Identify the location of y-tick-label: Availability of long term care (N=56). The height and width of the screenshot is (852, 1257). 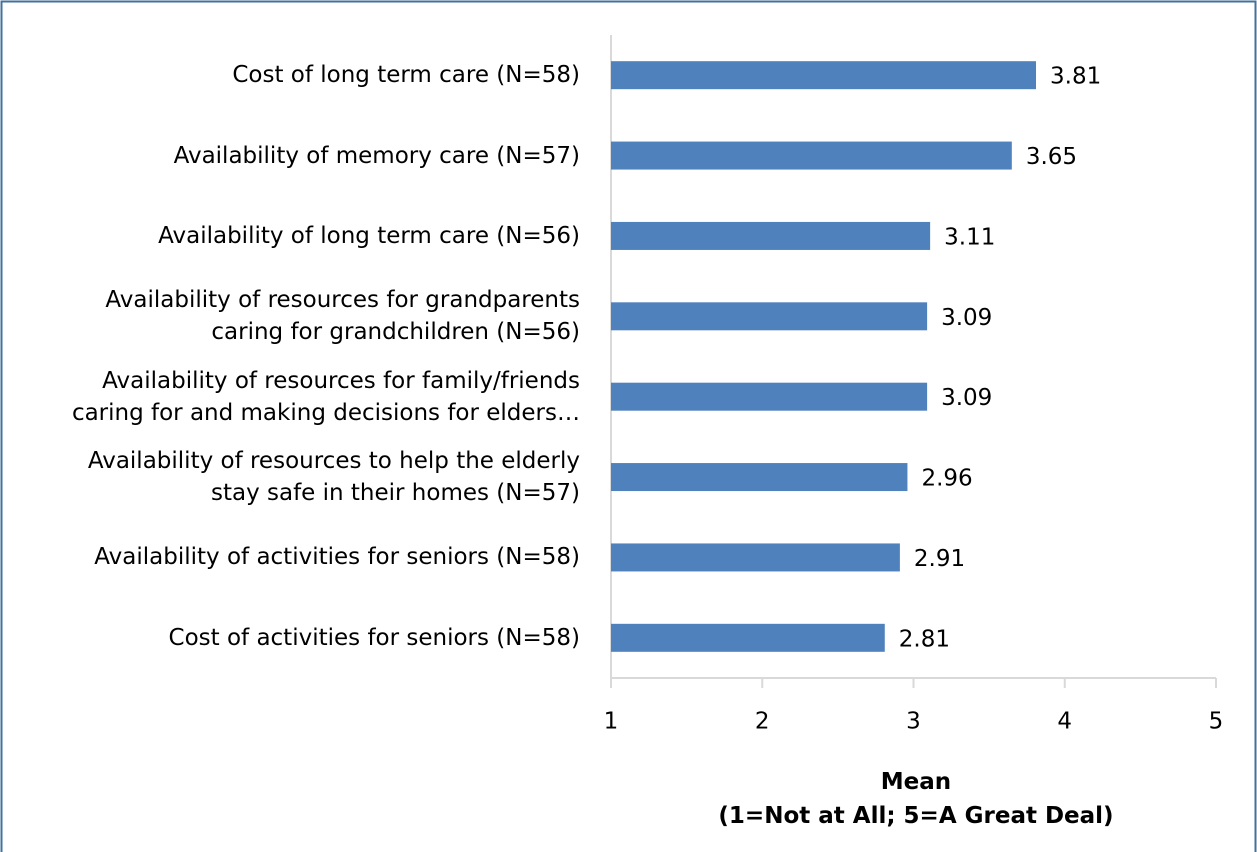
(369, 235).